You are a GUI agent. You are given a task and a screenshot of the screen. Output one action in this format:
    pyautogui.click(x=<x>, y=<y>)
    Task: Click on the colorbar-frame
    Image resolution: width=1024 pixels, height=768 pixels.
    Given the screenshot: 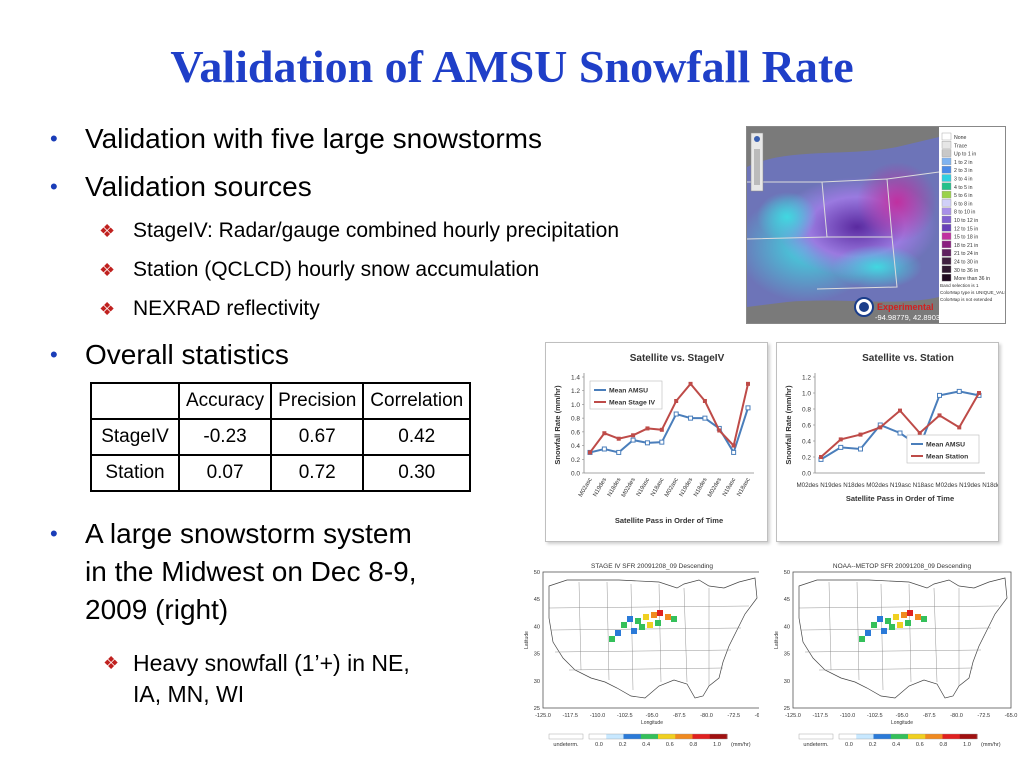 What is the action you would take?
    pyautogui.click(x=908, y=736)
    